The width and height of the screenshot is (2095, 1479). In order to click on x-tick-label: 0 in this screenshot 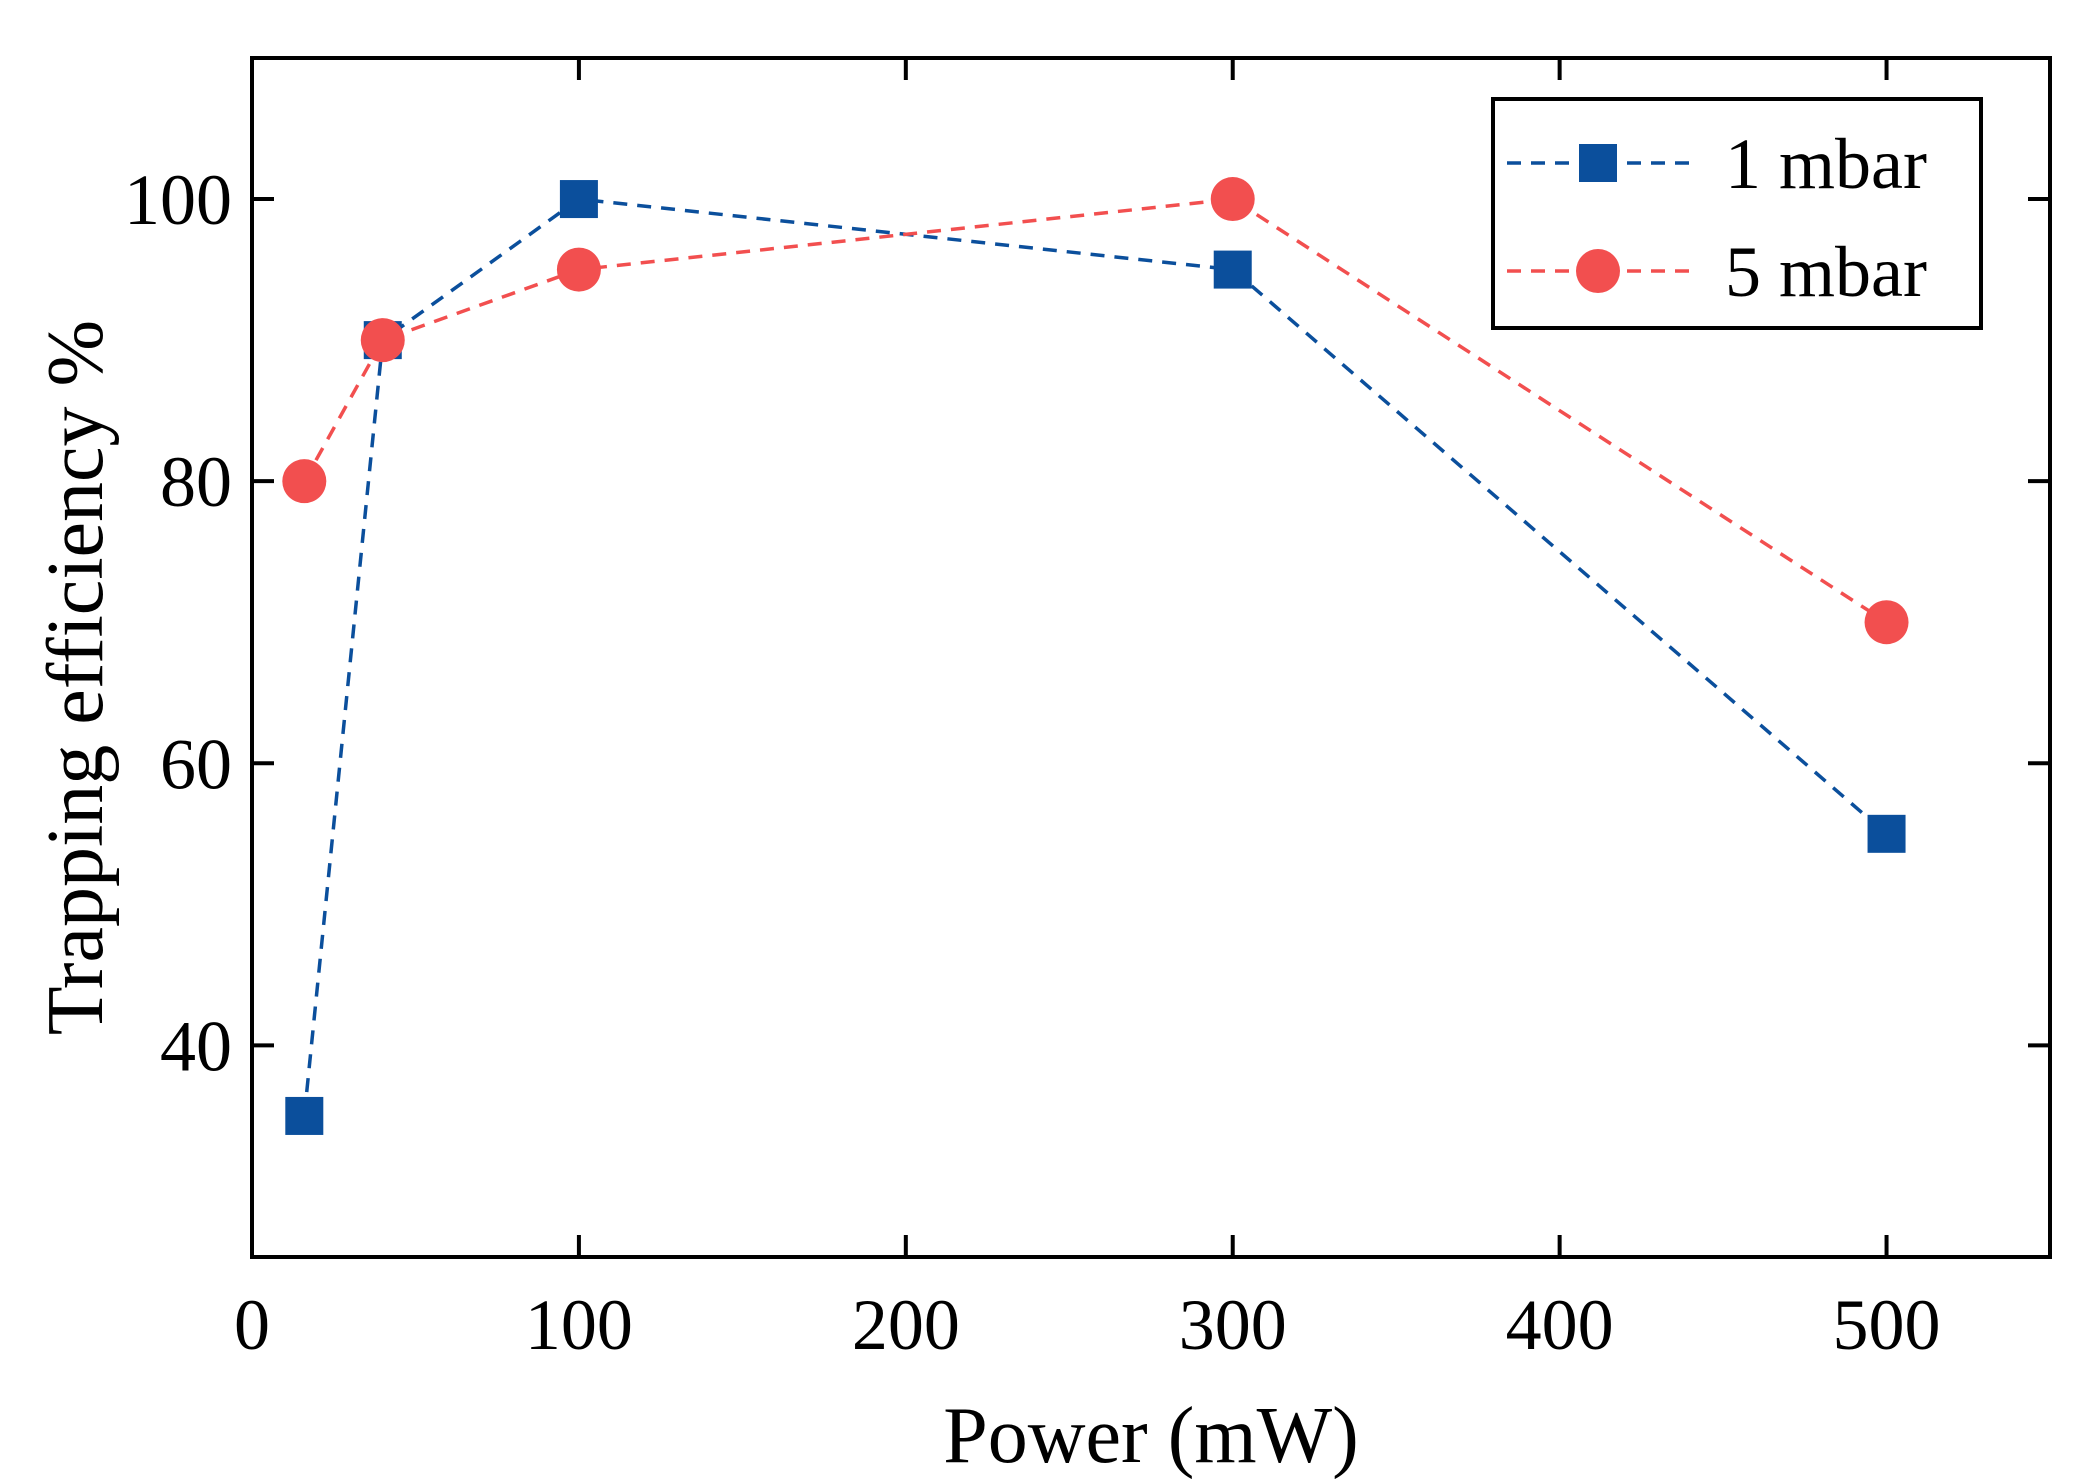, I will do `click(252, 1325)`.